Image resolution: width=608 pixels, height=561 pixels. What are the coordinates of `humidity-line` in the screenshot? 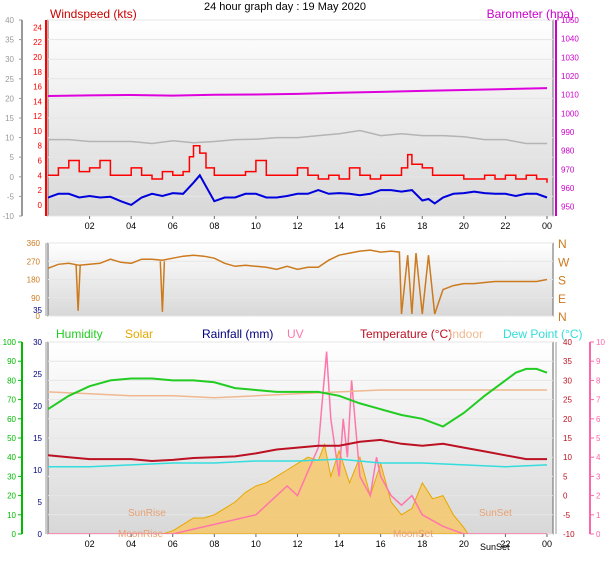 It's located at (298, 397).